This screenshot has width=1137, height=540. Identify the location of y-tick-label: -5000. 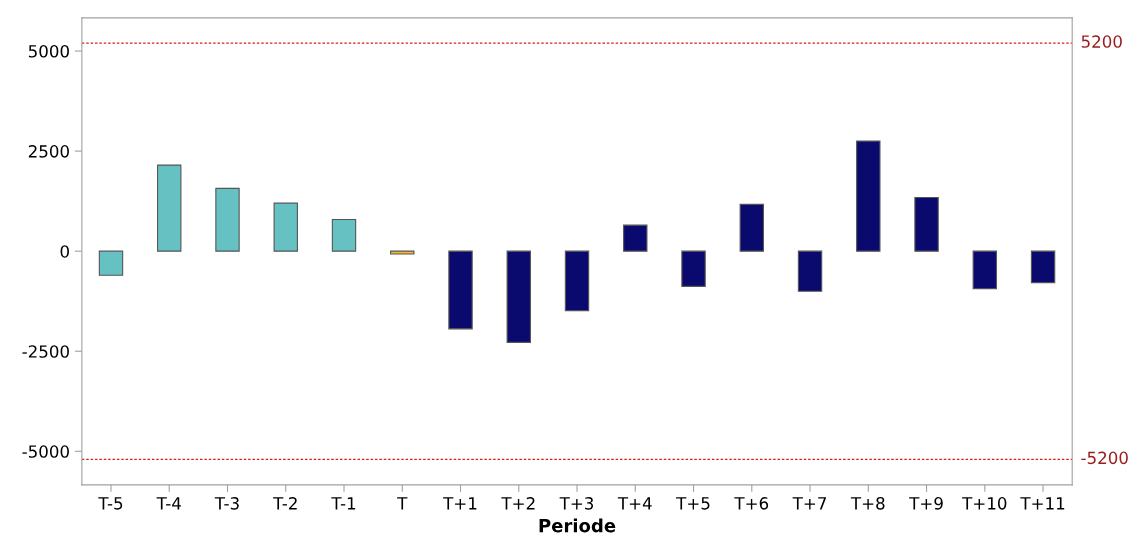
(45, 451).